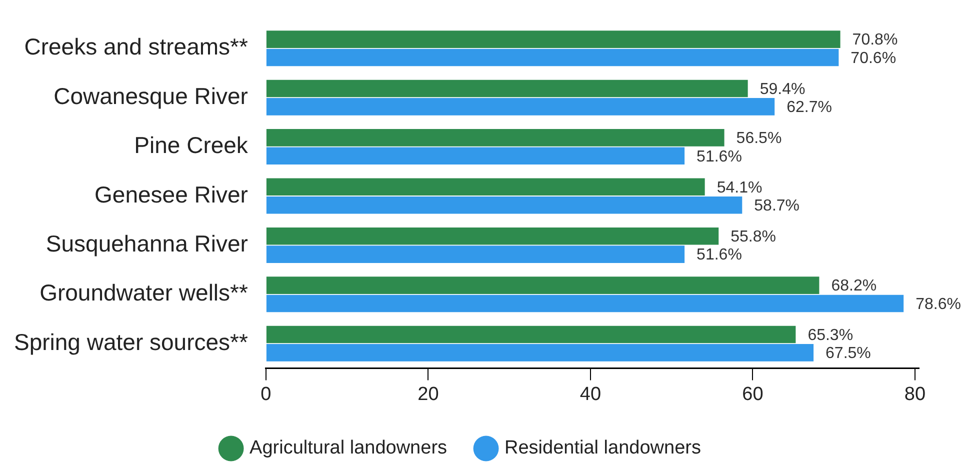  Describe the element at coordinates (349, 448) in the screenshot. I see `legend-label: Agricultural landowners` at that location.